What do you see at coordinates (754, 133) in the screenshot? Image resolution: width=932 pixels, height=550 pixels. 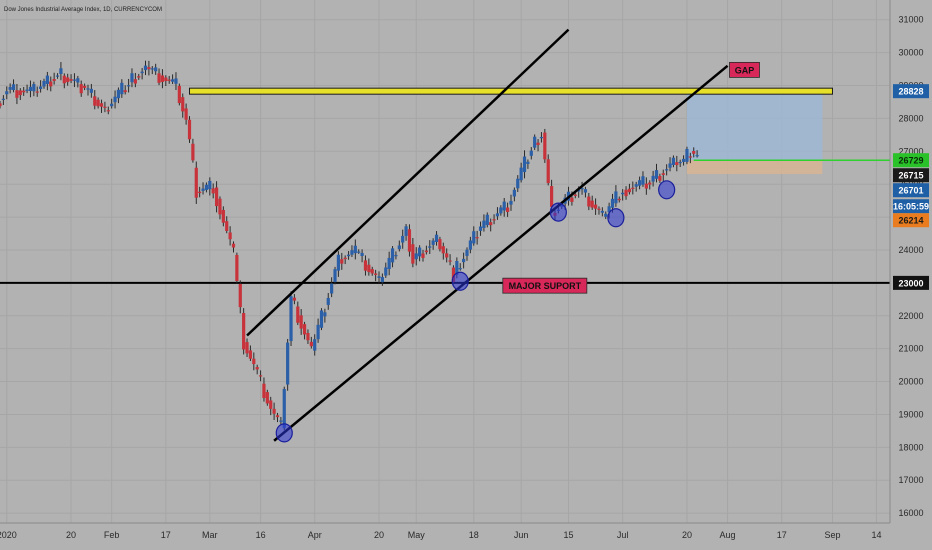 I see `zones` at bounding box center [754, 133].